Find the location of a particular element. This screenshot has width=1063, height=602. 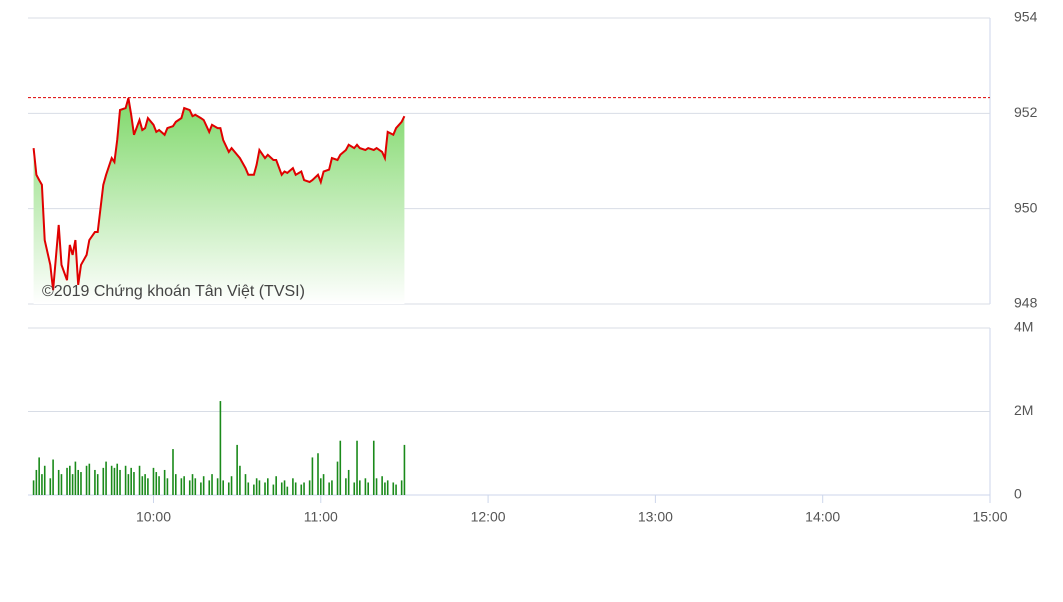

x-tick-label: 15:00 is located at coordinates (989, 517).